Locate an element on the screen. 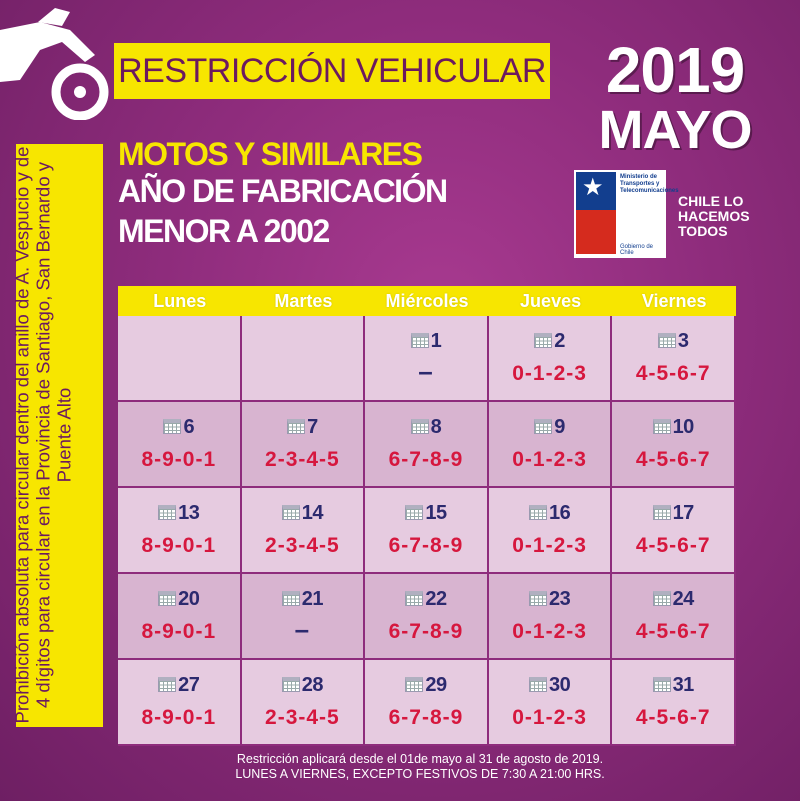 The height and width of the screenshot is (801, 800). day-number: 24 is located at coordinates (673, 599).